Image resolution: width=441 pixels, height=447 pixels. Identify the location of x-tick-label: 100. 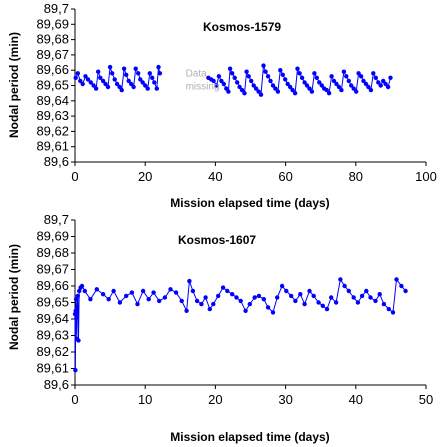
(426, 176).